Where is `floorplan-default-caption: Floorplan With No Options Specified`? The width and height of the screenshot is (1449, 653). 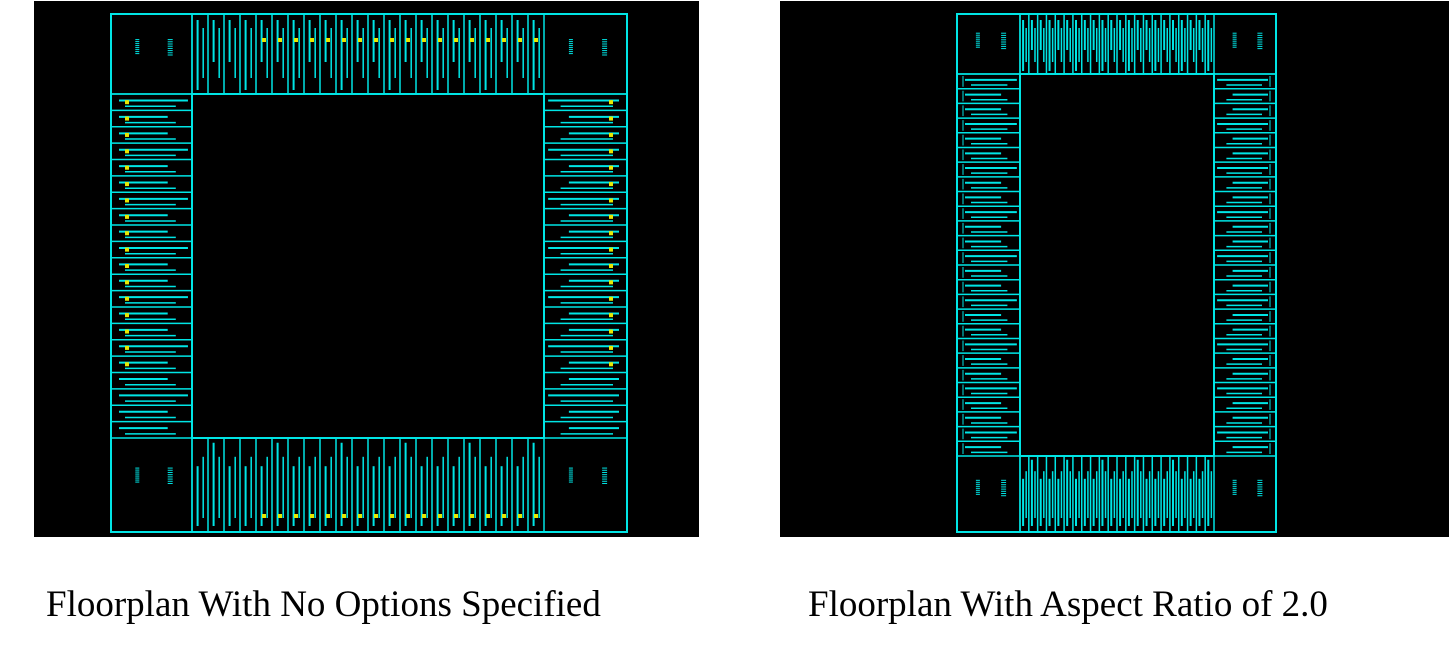 floorplan-default-caption: Floorplan With No Options Specified is located at coordinates (323, 604).